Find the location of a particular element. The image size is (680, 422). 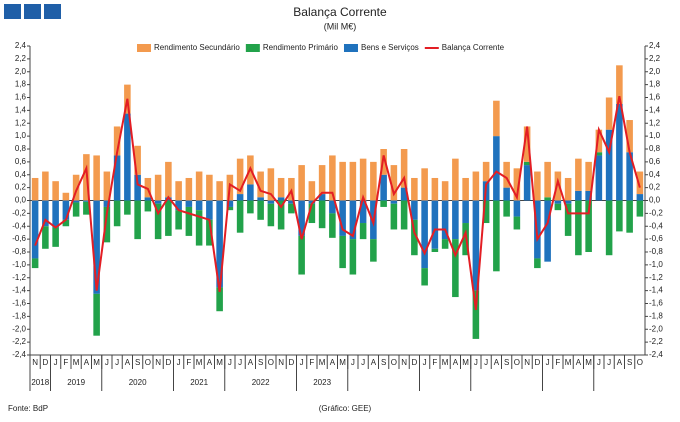

y2-tick-label: 0,6 is located at coordinates (655, 161).